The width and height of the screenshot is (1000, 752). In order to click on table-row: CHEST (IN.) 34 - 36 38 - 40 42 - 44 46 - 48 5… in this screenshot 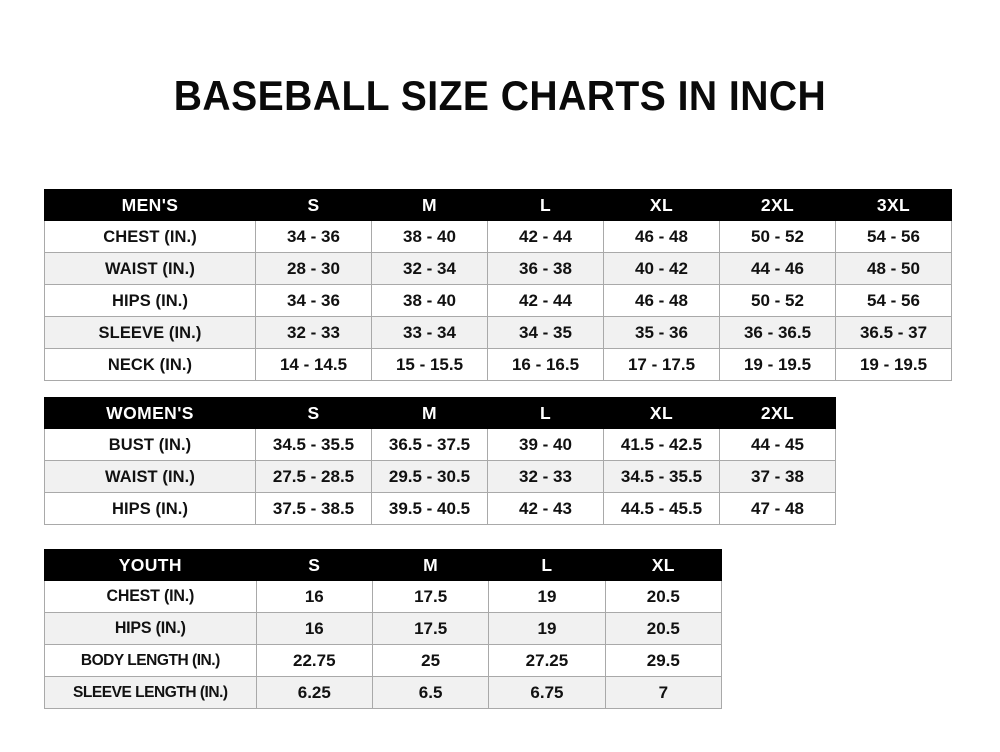, I will do `click(498, 236)`.